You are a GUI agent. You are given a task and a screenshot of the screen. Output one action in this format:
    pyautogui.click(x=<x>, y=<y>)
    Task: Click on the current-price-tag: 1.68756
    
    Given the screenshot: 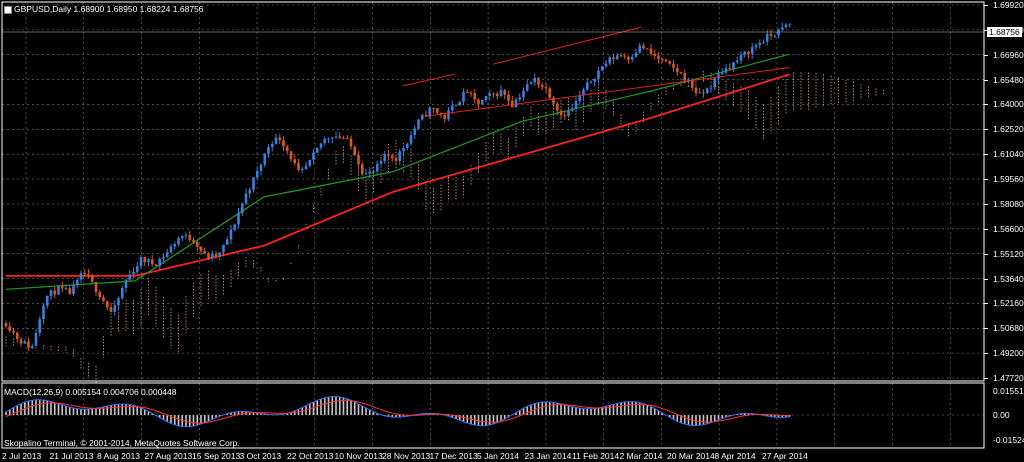 What is the action you would take?
    pyautogui.click(x=1004, y=32)
    